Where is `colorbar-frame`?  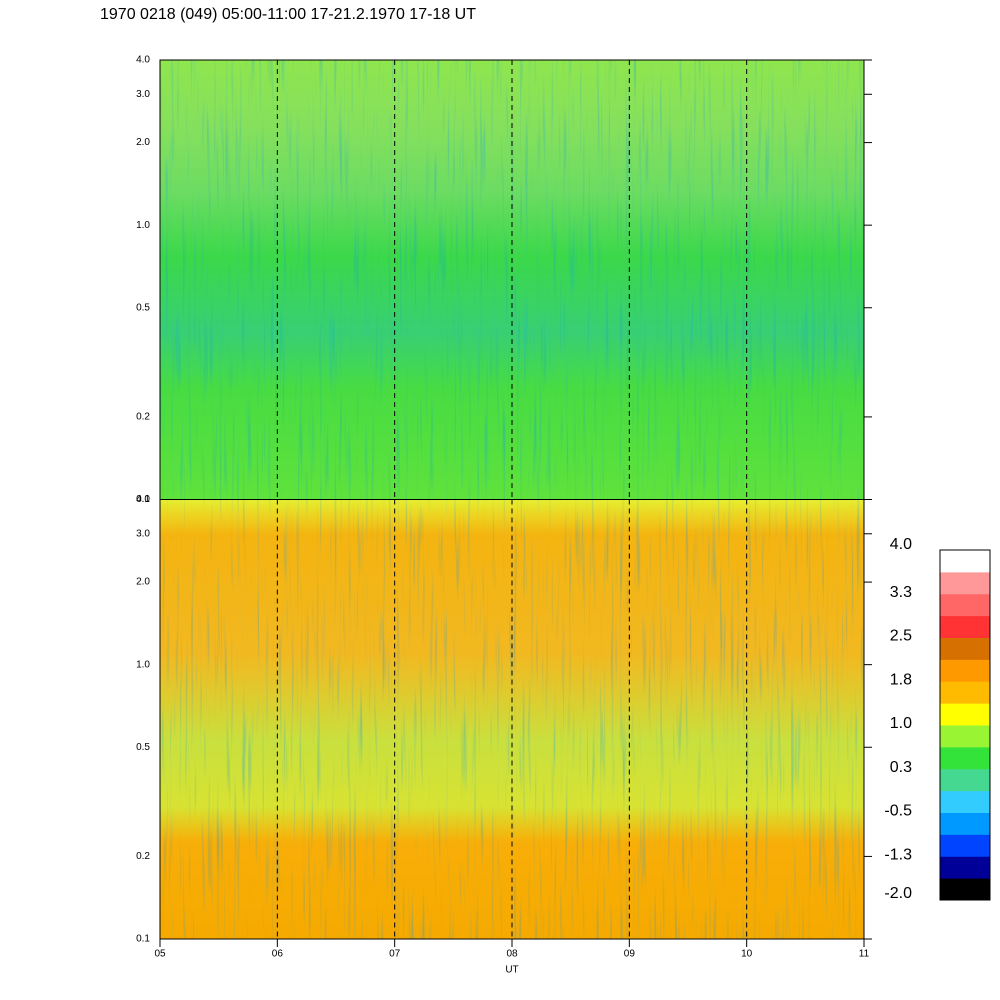 colorbar-frame is located at coordinates (965, 725).